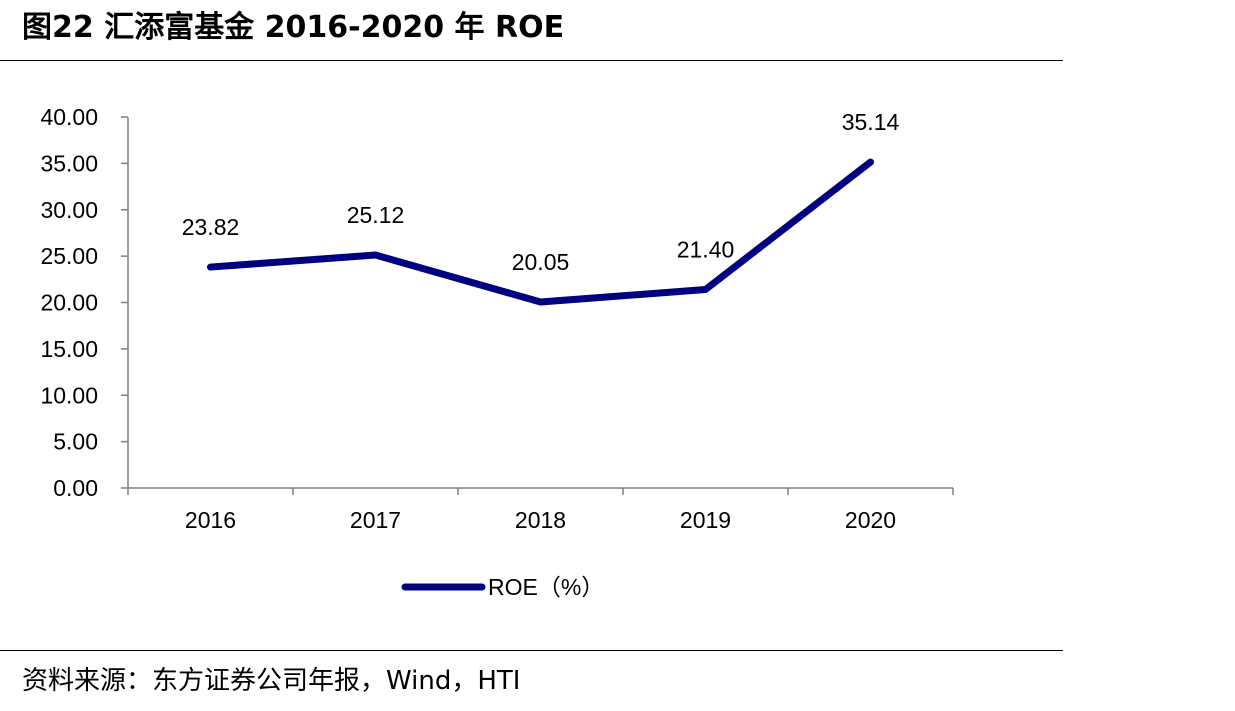 The image size is (1235, 711). Describe the element at coordinates (69, 210) in the screenshot. I see `y-tick-label: 30.00` at that location.